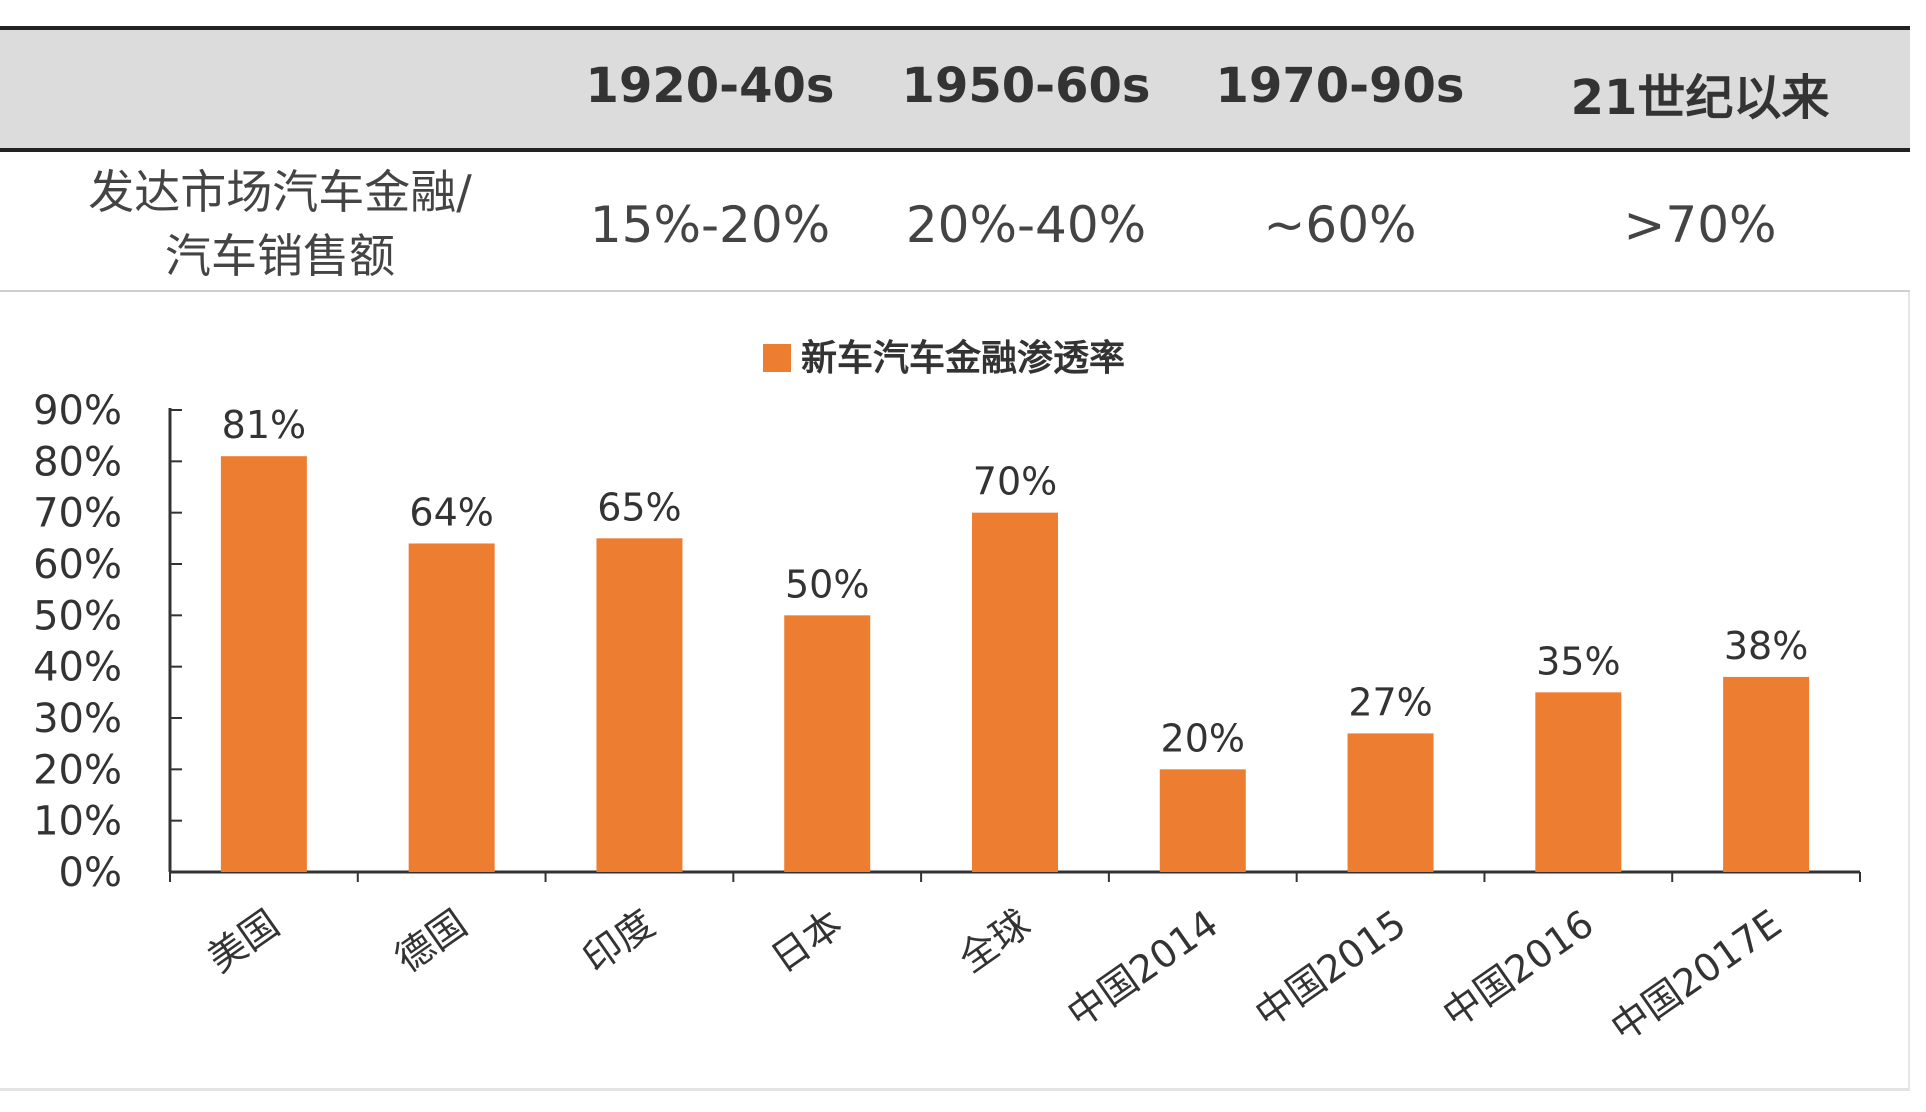 The width and height of the screenshot is (1926, 1112). Describe the element at coordinates (90, 873) in the screenshot. I see `y-tick-label: 0%` at that location.